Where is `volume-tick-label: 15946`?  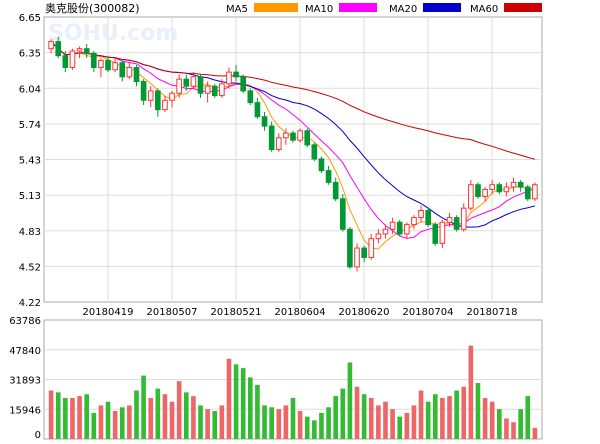 volume-tick-label: 15946 is located at coordinates (25, 410).